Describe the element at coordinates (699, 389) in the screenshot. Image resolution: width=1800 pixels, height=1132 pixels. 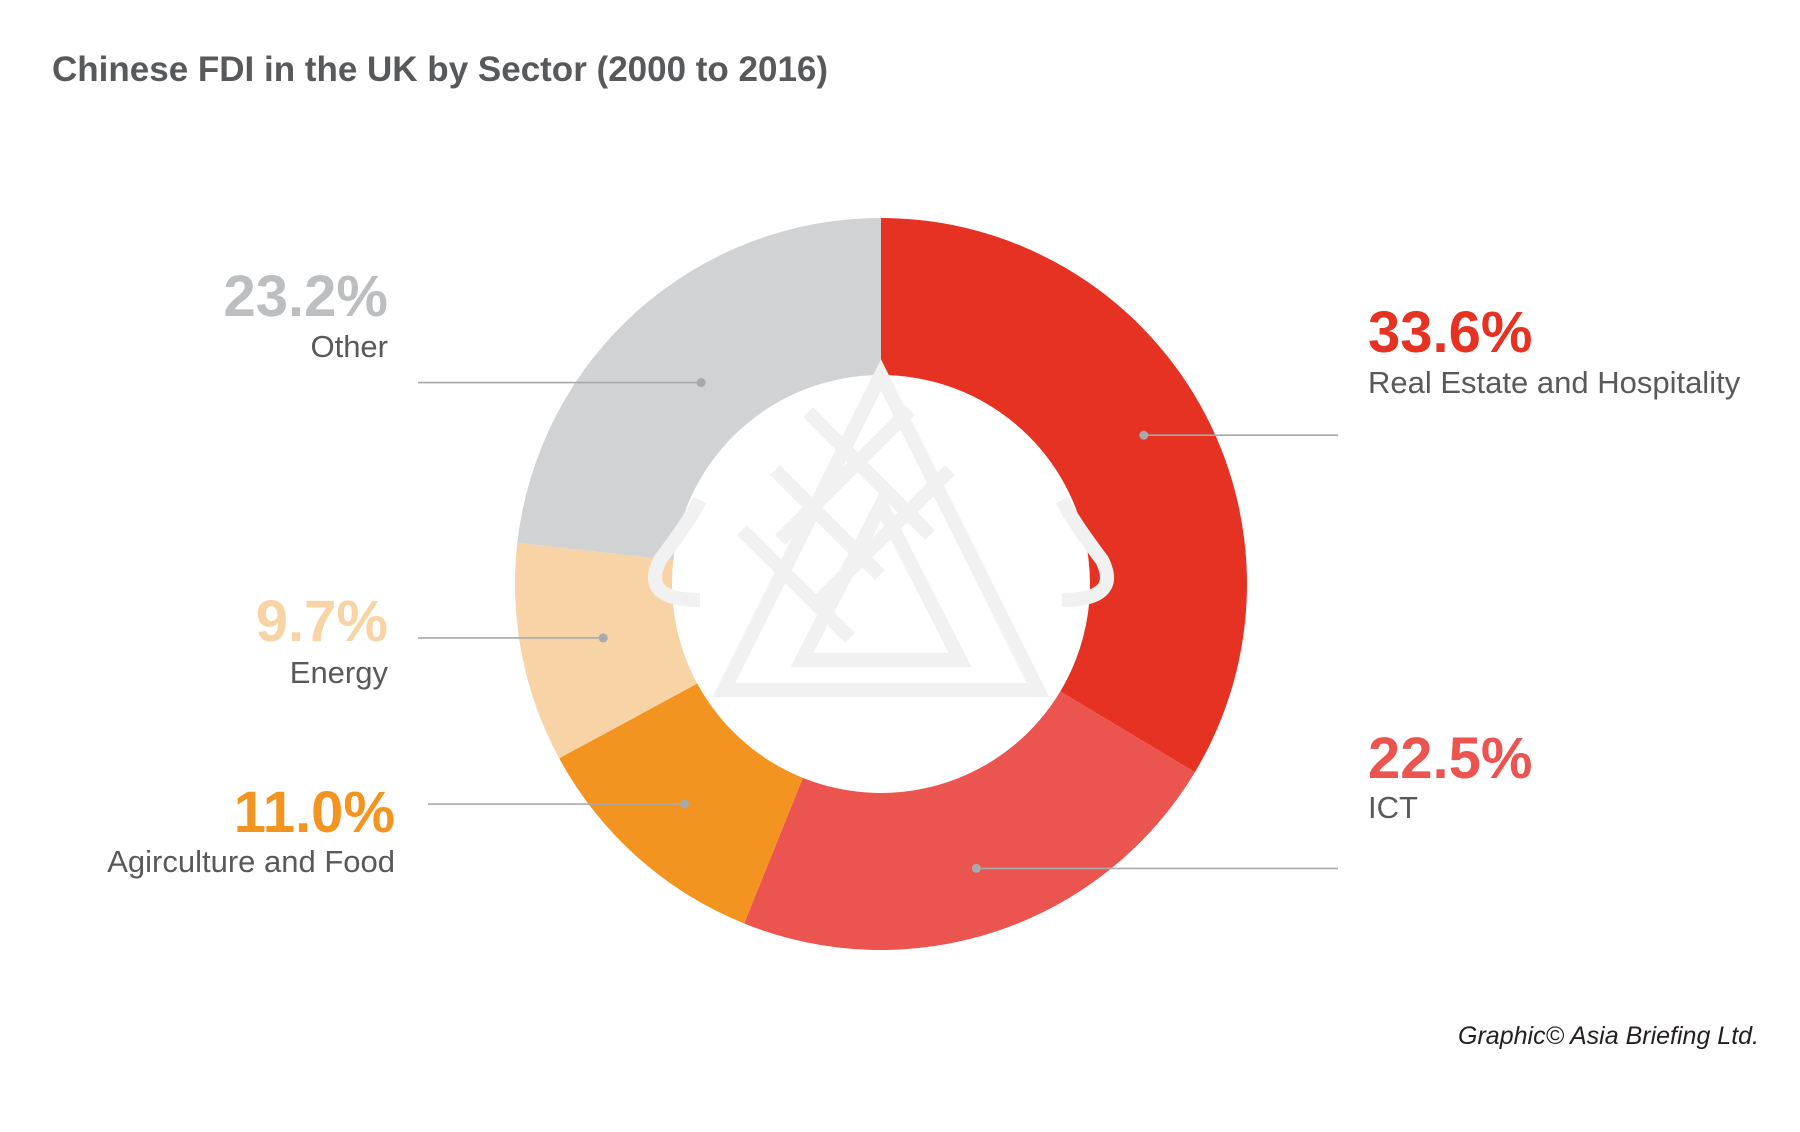
I see `slice-other` at that location.